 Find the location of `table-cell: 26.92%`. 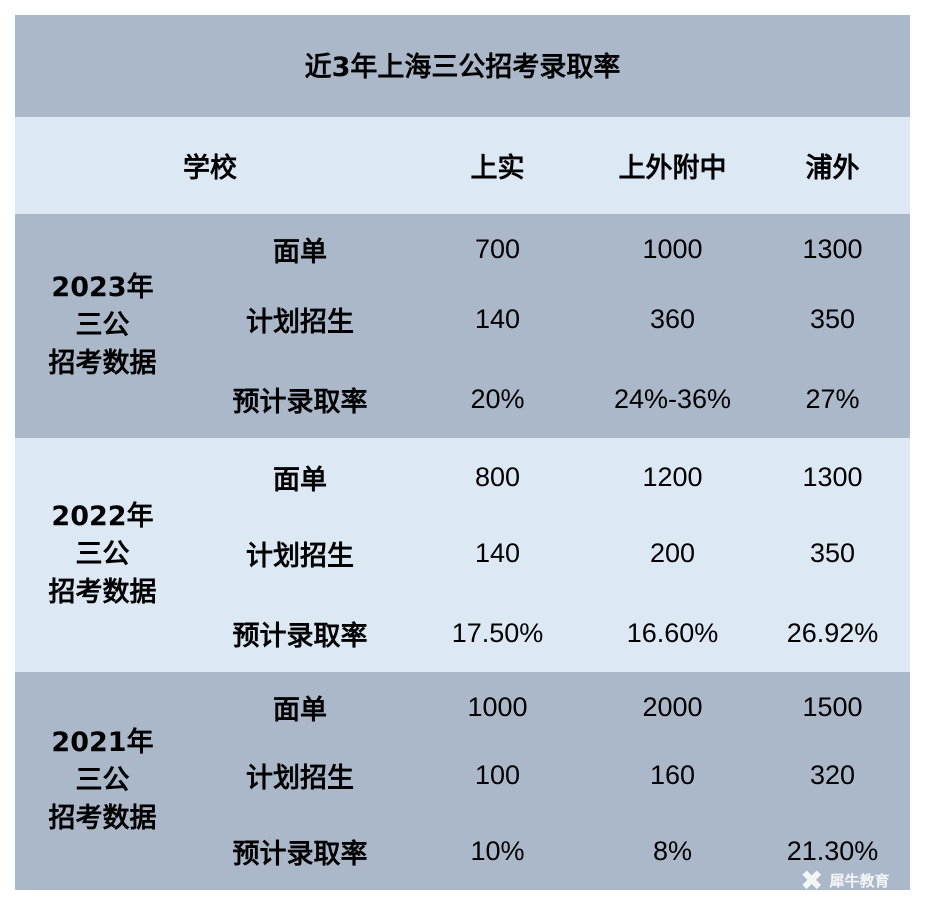

table-cell: 26.92% is located at coordinates (832, 632).